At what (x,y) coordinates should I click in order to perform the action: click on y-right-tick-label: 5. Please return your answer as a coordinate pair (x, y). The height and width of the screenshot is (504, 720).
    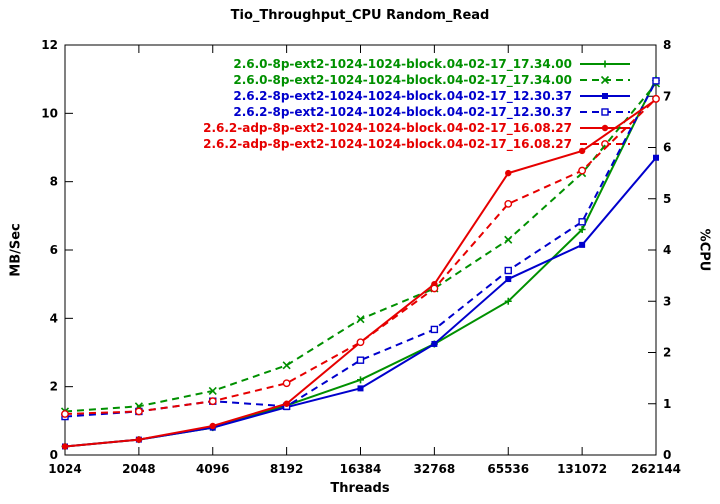
    Looking at the image, I should click on (667, 199).